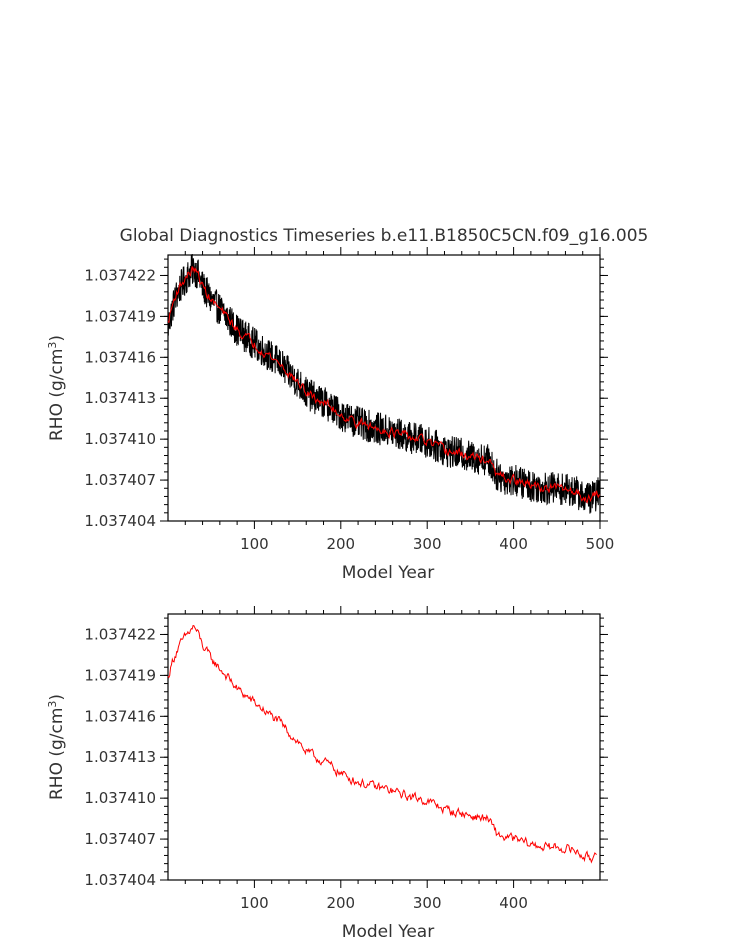 Image resolution: width=733 pixels, height=945 pixels. I want to click on x-tick-label: 500, so click(600, 544).